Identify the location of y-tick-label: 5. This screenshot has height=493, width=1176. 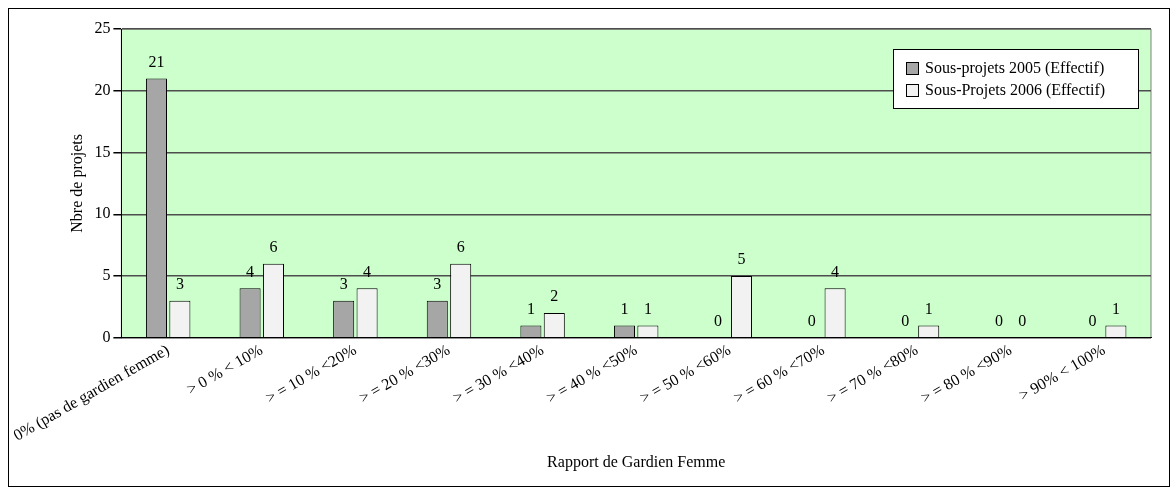
(106, 275).